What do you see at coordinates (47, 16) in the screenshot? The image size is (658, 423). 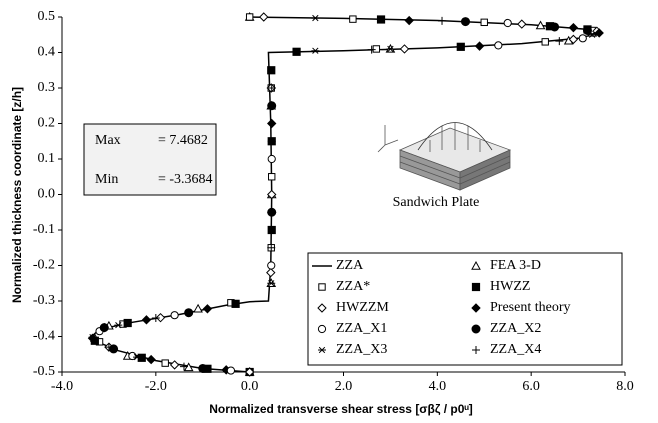 I see `y-tick-label: 0.5` at bounding box center [47, 16].